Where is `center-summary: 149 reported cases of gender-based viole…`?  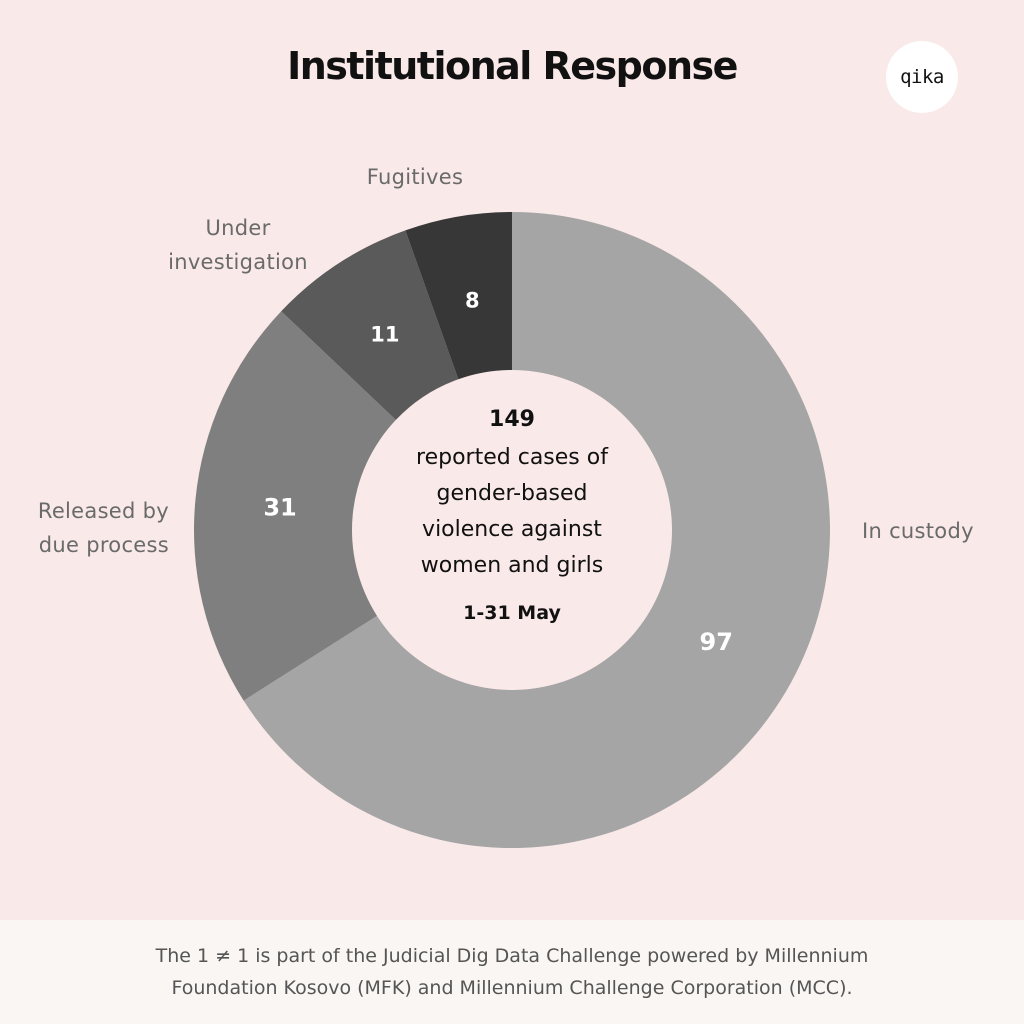 center-summary: 149 reported cases of gender-based viole… is located at coordinates (512, 512).